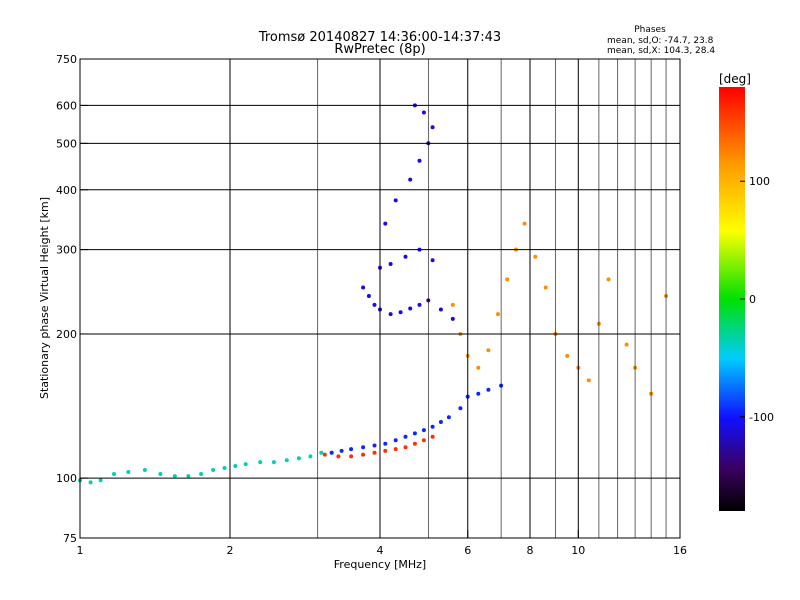 The image size is (800, 600). Describe the element at coordinates (66, 190) in the screenshot. I see `y-tick-label: 400` at that location.